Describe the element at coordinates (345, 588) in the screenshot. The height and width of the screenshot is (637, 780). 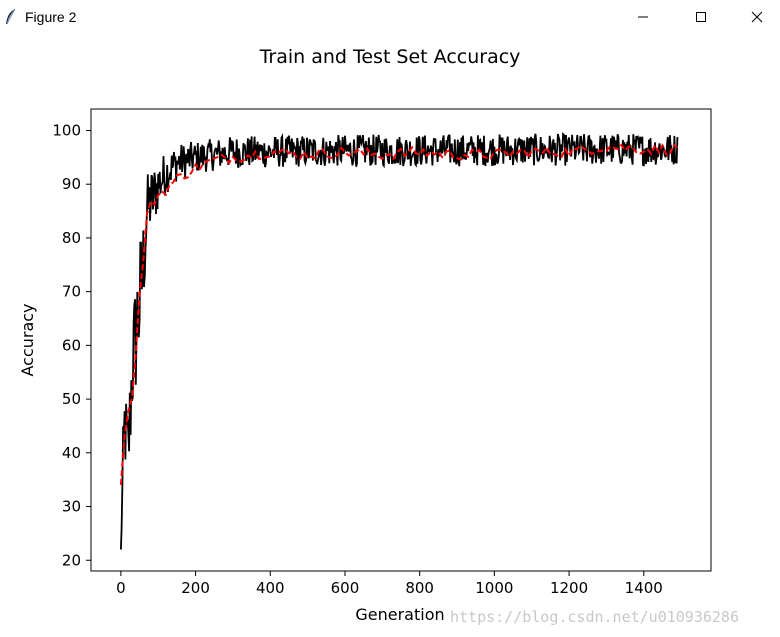
I see `x-tick-label: 600` at that location.